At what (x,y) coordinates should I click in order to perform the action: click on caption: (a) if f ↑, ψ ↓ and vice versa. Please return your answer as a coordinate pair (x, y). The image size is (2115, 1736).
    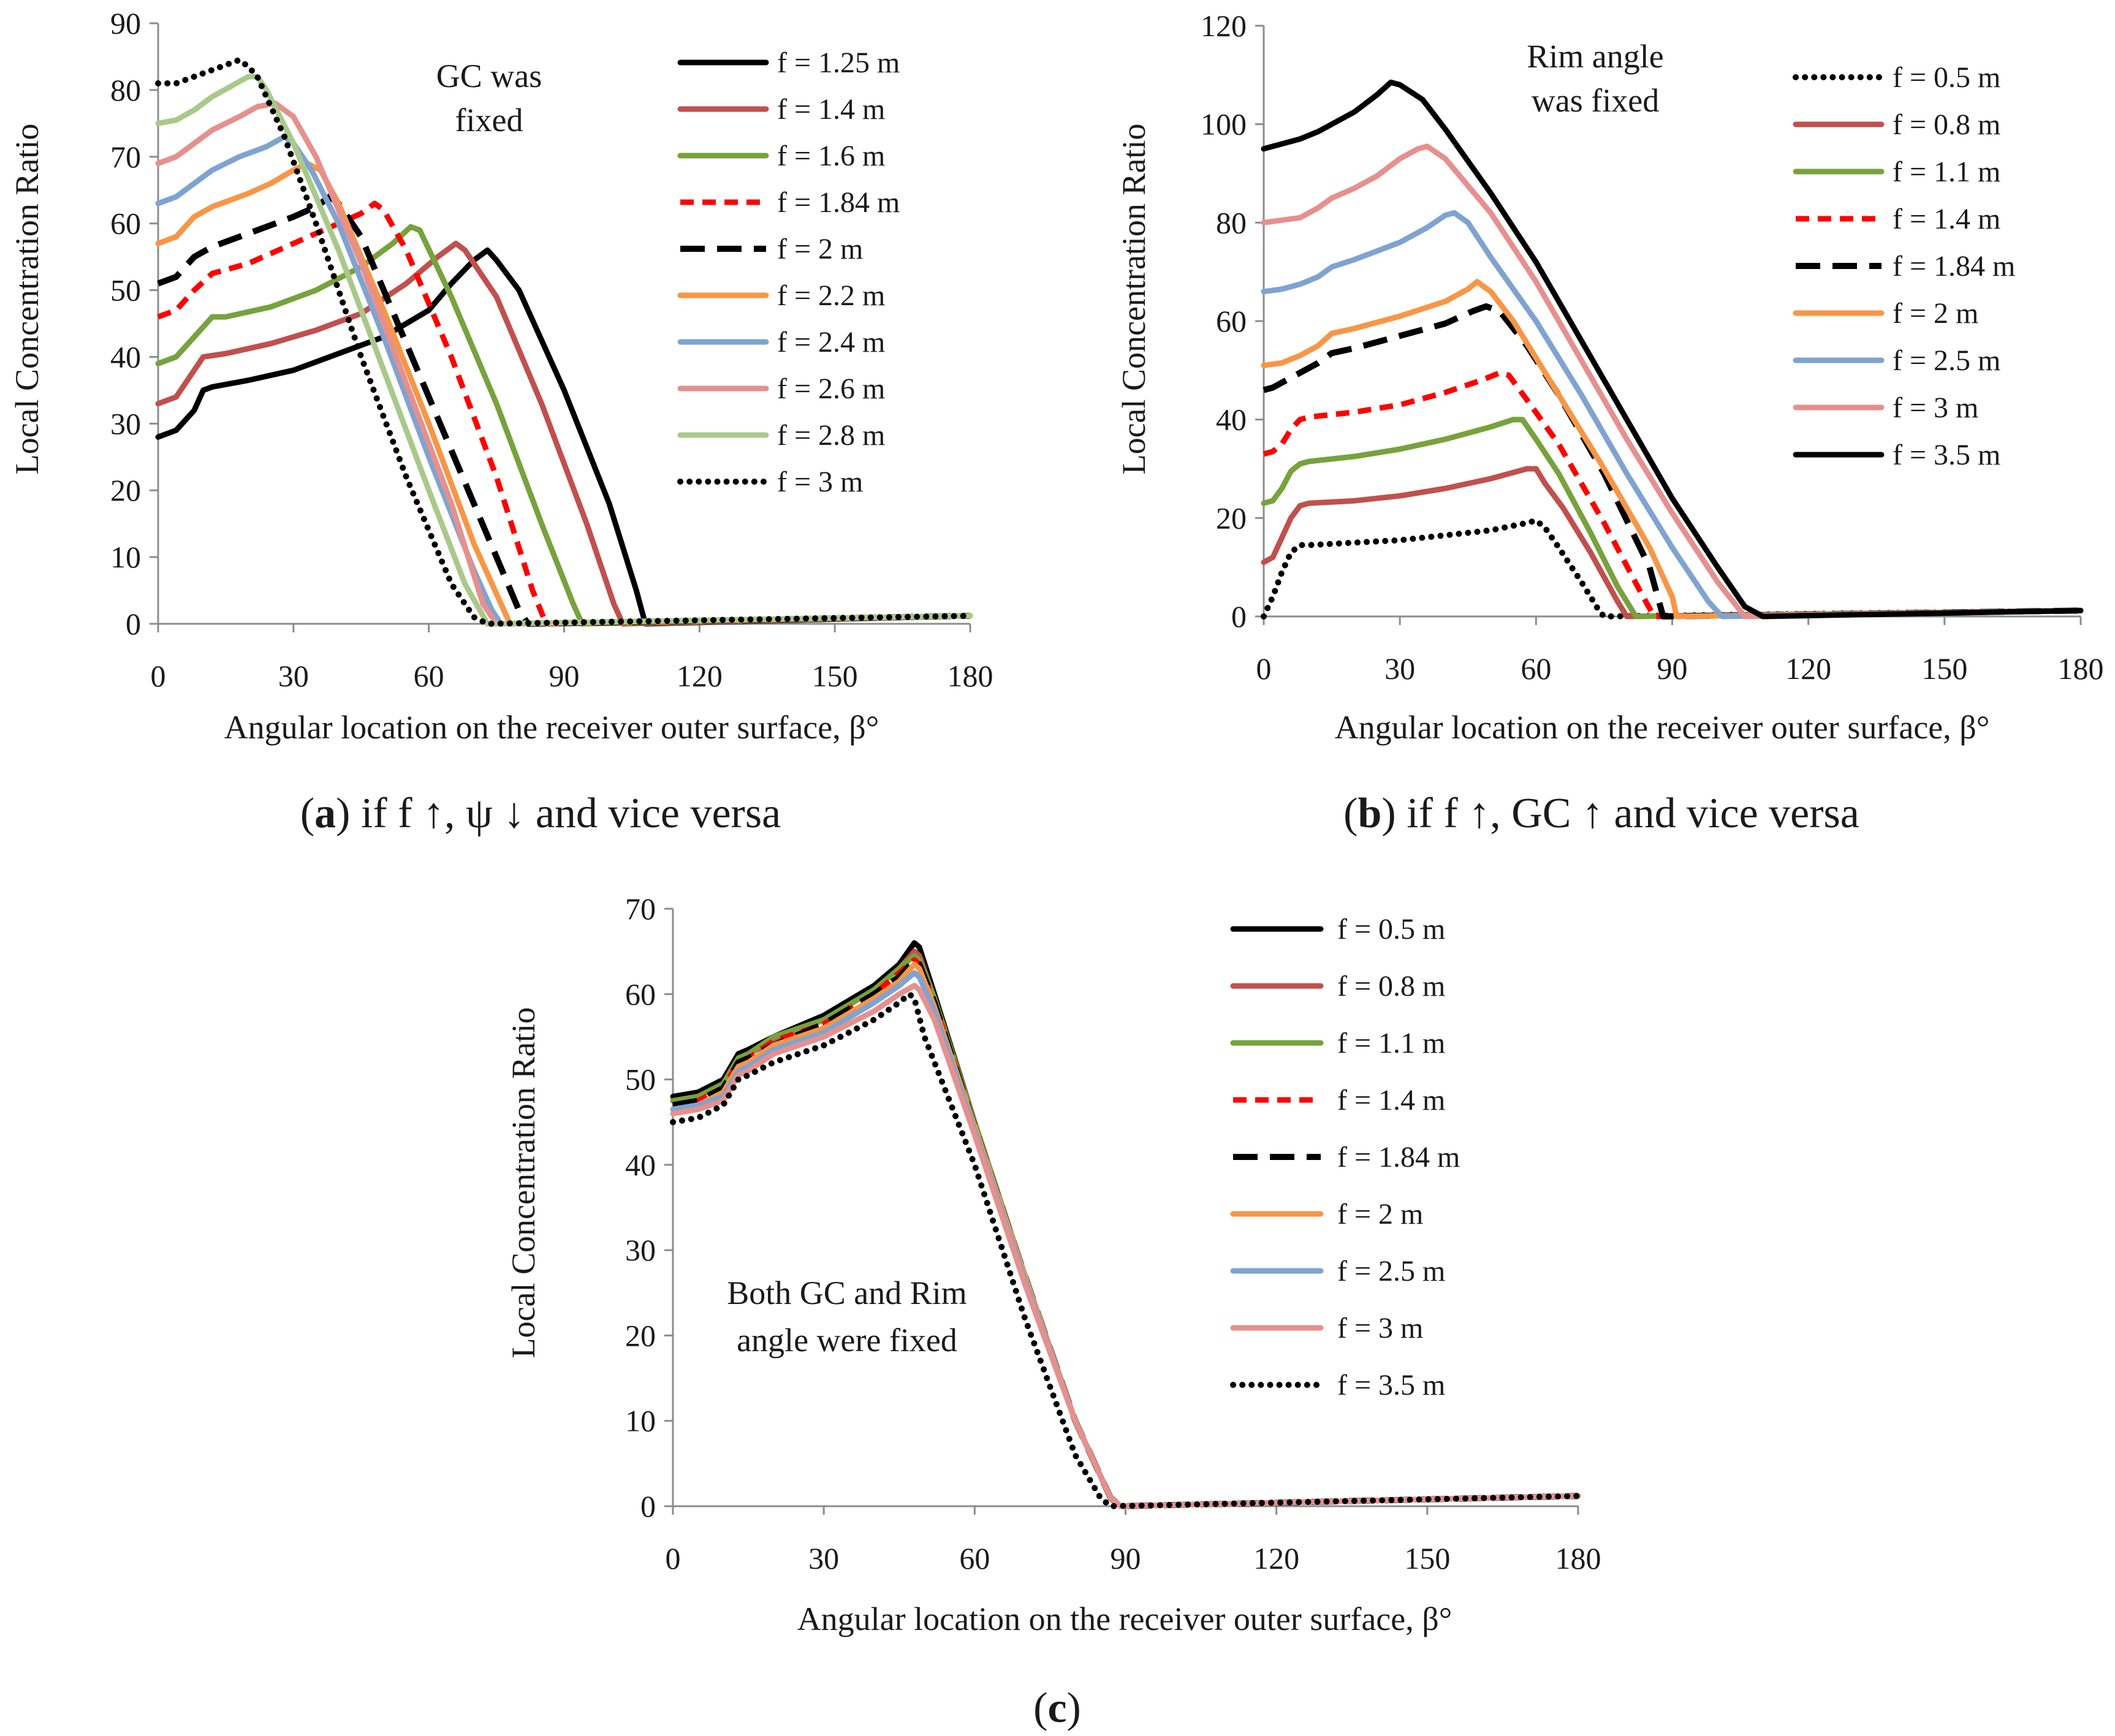
    Looking at the image, I should click on (540, 813).